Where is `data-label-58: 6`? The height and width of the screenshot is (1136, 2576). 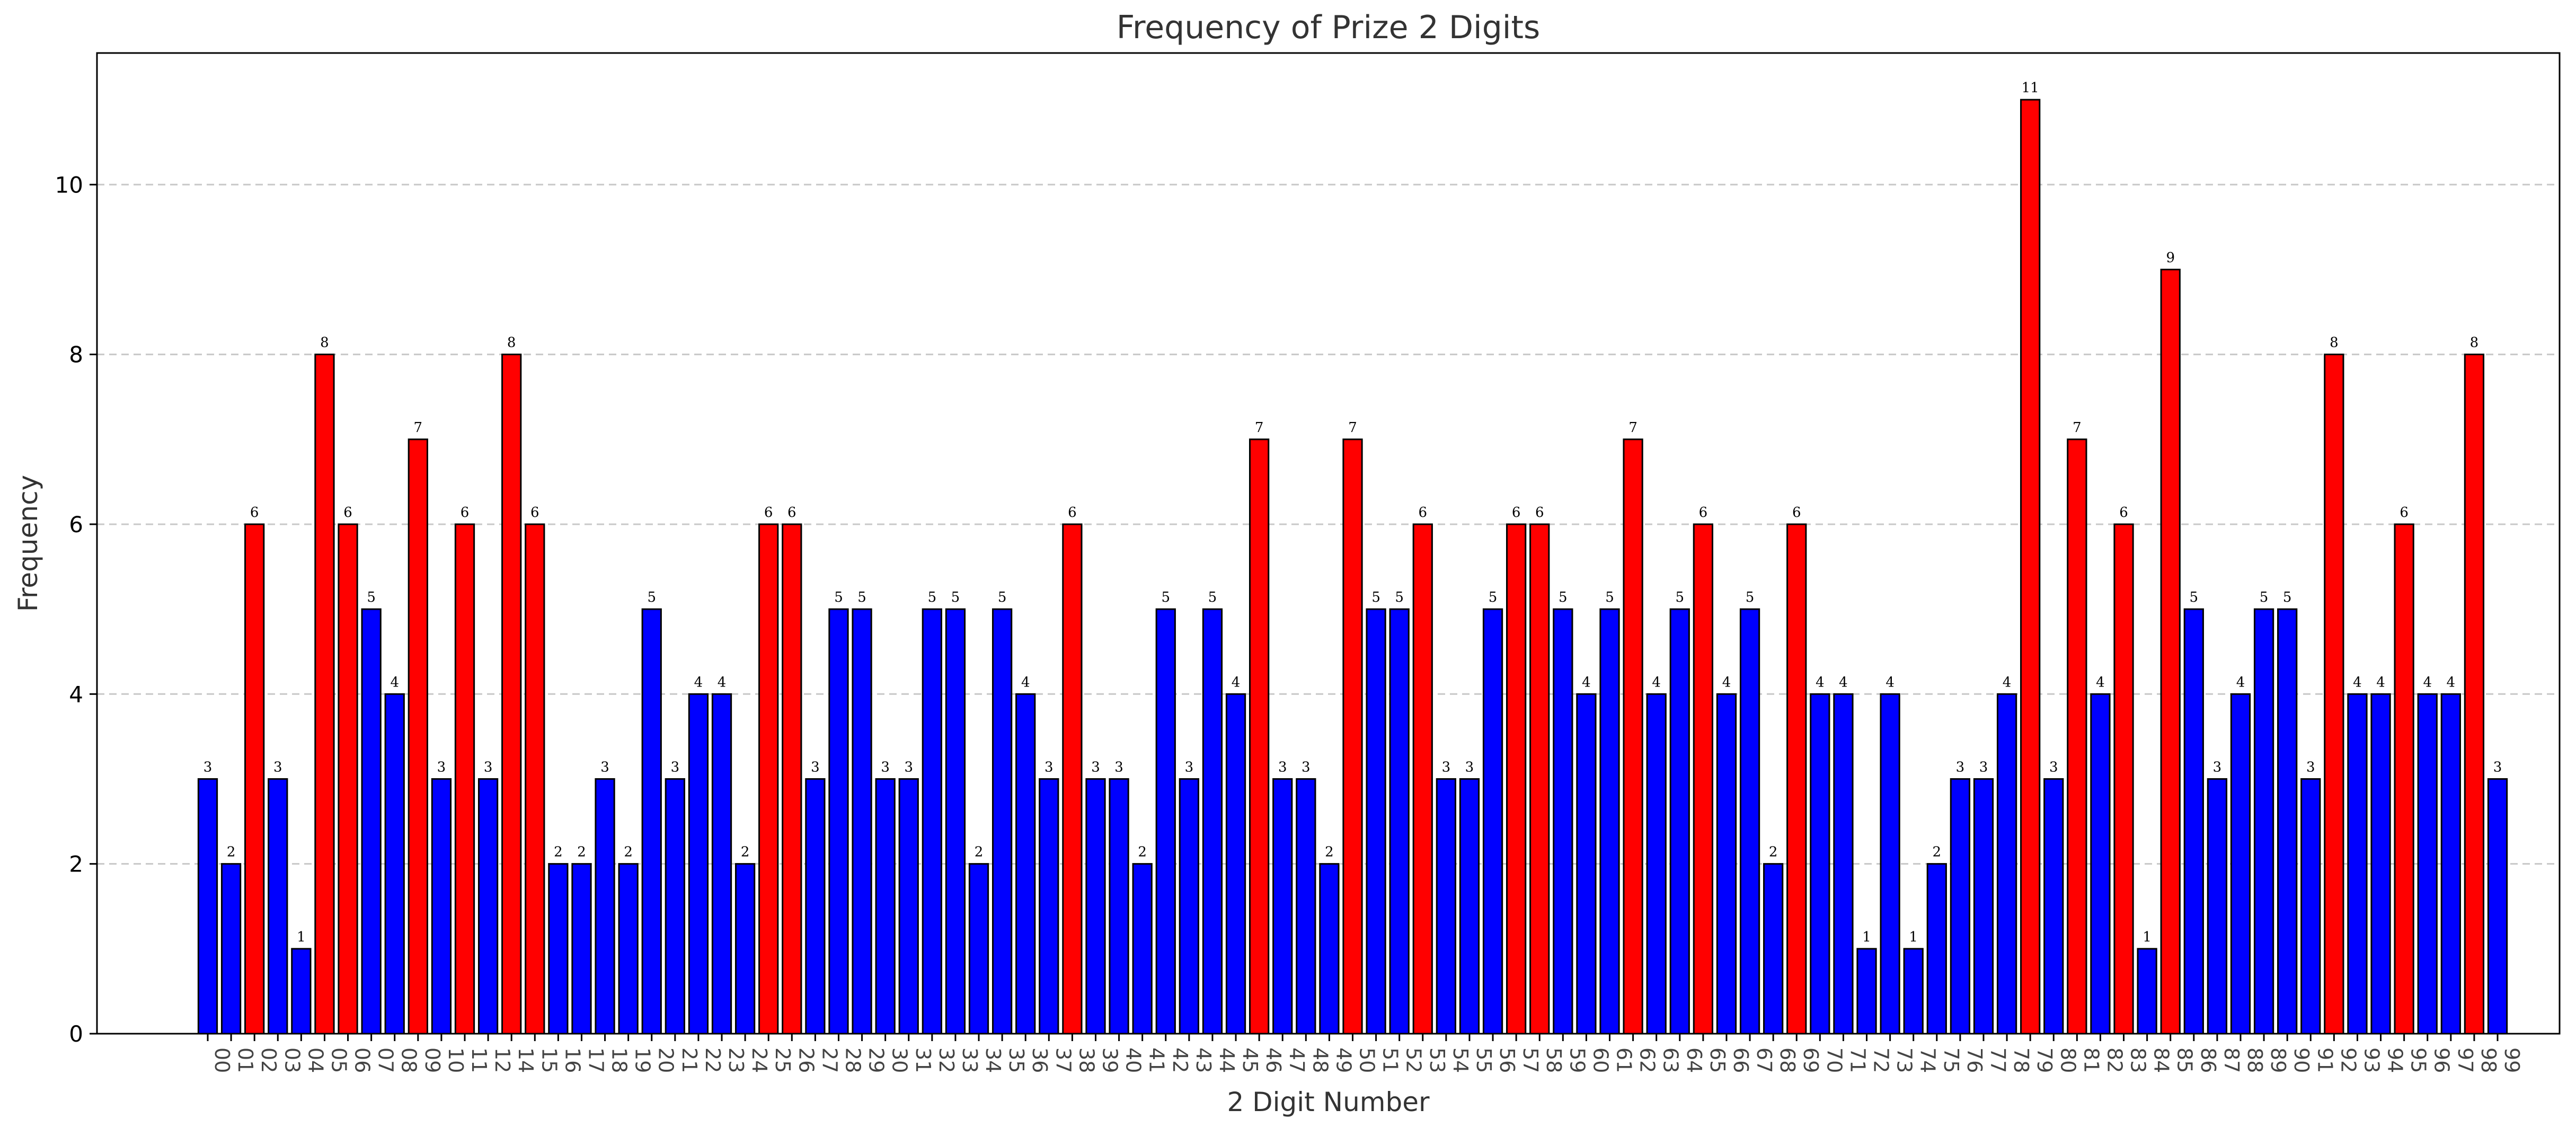
data-label-58: 6 is located at coordinates (1539, 513).